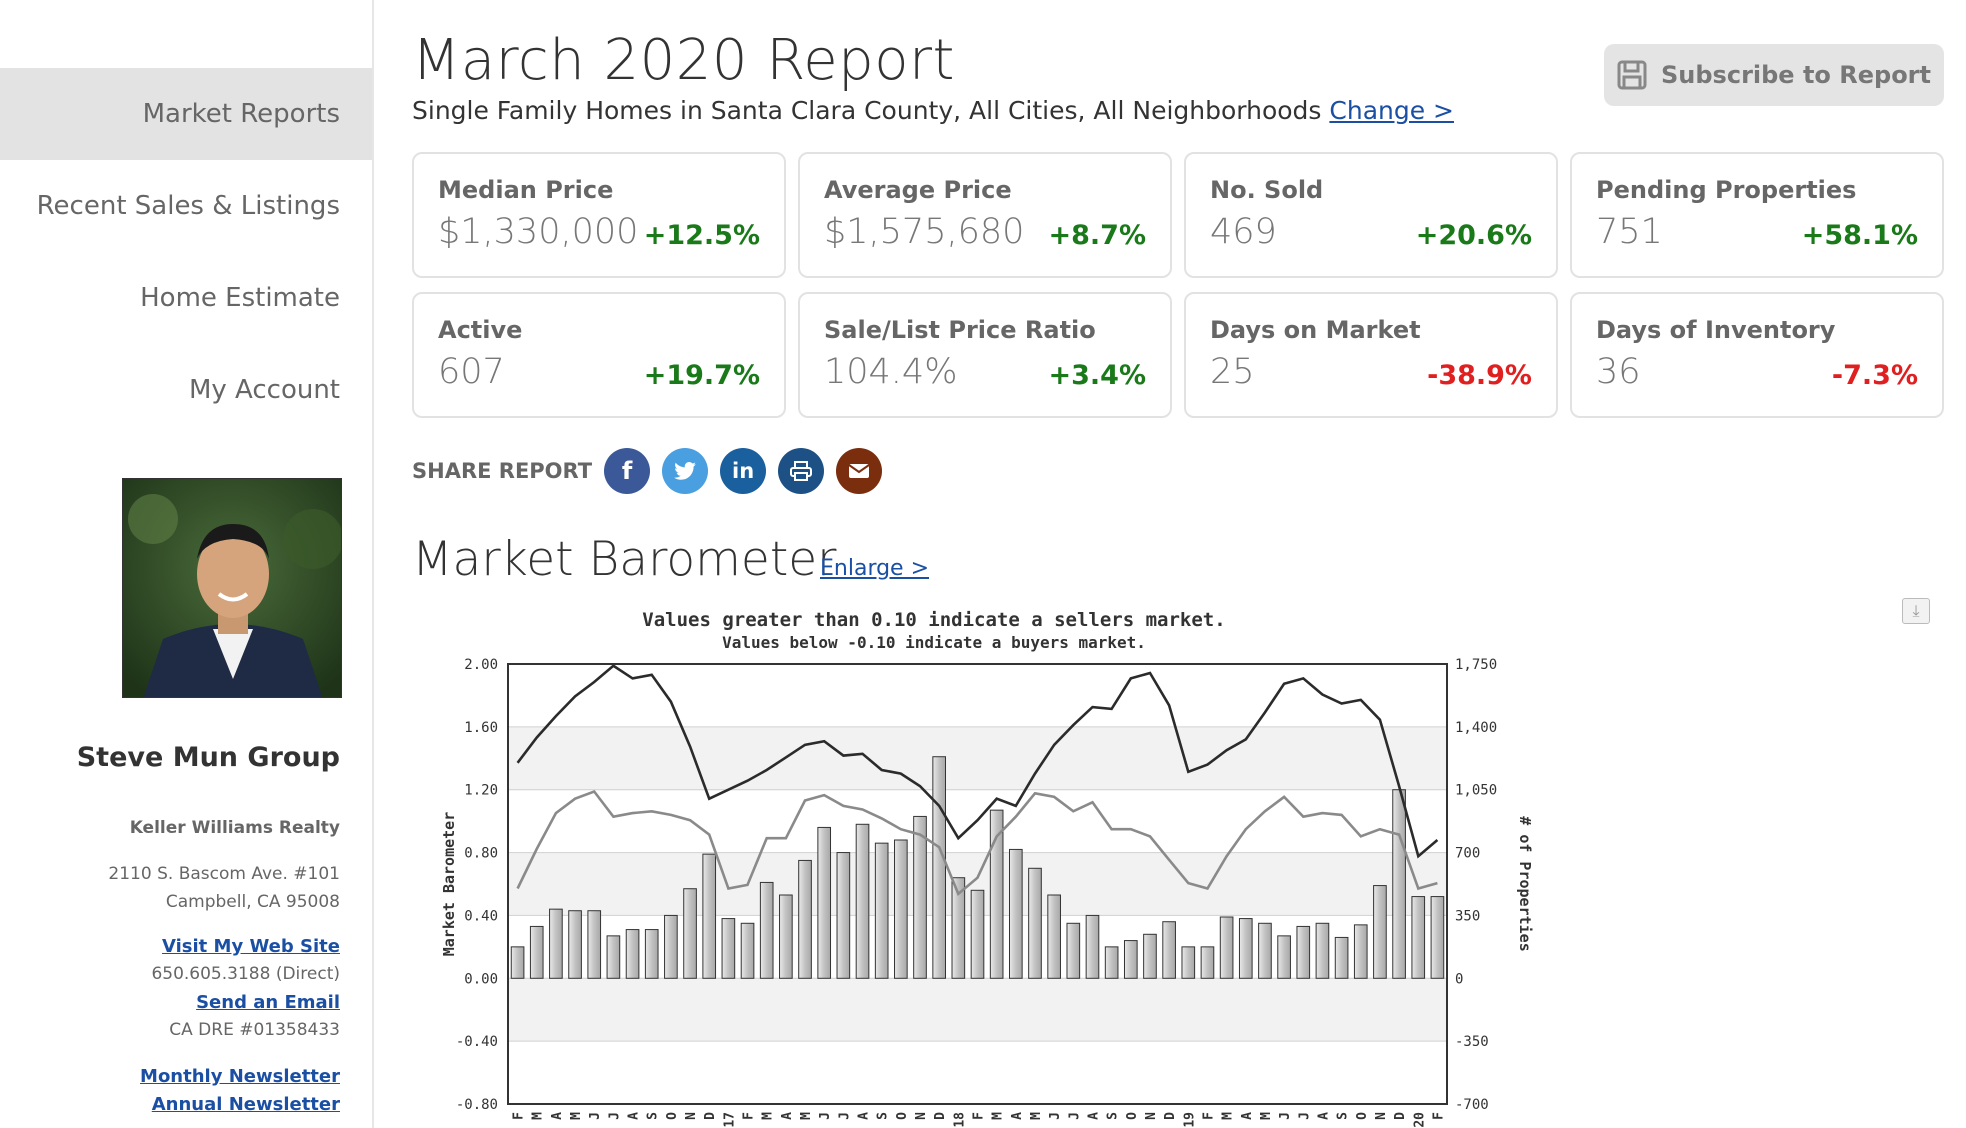  What do you see at coordinates (186, 114) in the screenshot?
I see `nav-market-reports: Market Reports` at bounding box center [186, 114].